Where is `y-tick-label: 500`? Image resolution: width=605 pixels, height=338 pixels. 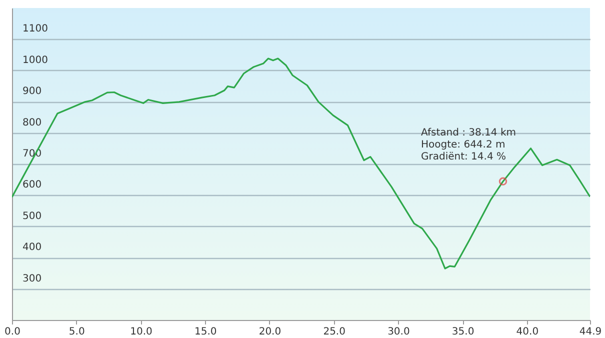
y-tick-label: 500 is located at coordinates (32, 216).